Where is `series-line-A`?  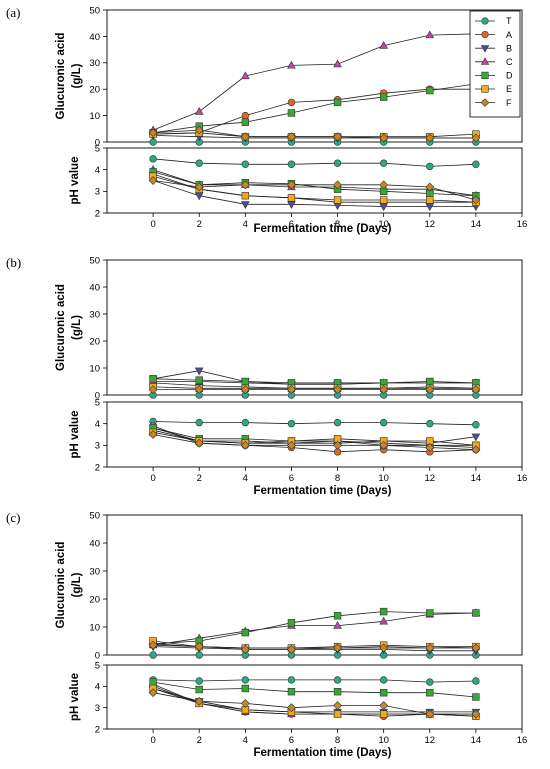
series-line-A is located at coordinates (314, 111).